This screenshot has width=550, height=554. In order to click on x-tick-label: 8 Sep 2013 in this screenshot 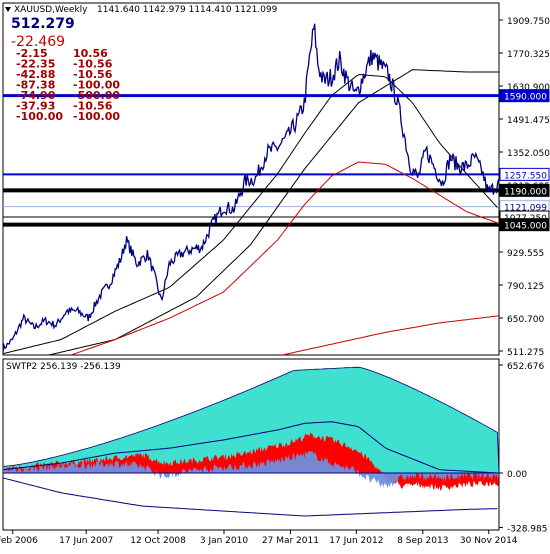, I will do `click(422, 541)`.